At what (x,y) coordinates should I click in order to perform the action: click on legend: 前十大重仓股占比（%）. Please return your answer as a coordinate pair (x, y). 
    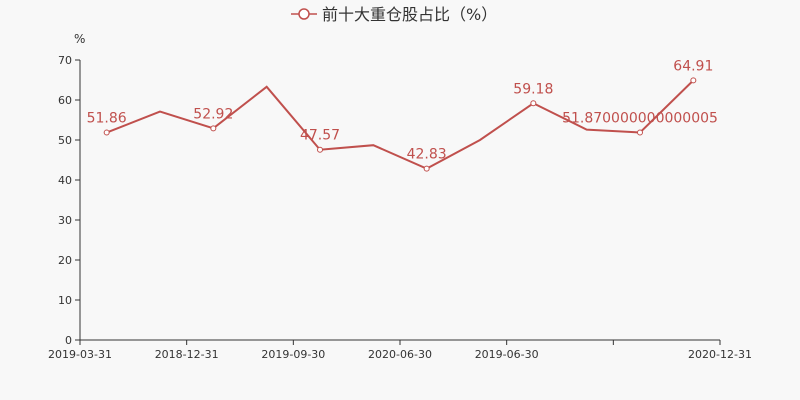
    Looking at the image, I should click on (394, 14).